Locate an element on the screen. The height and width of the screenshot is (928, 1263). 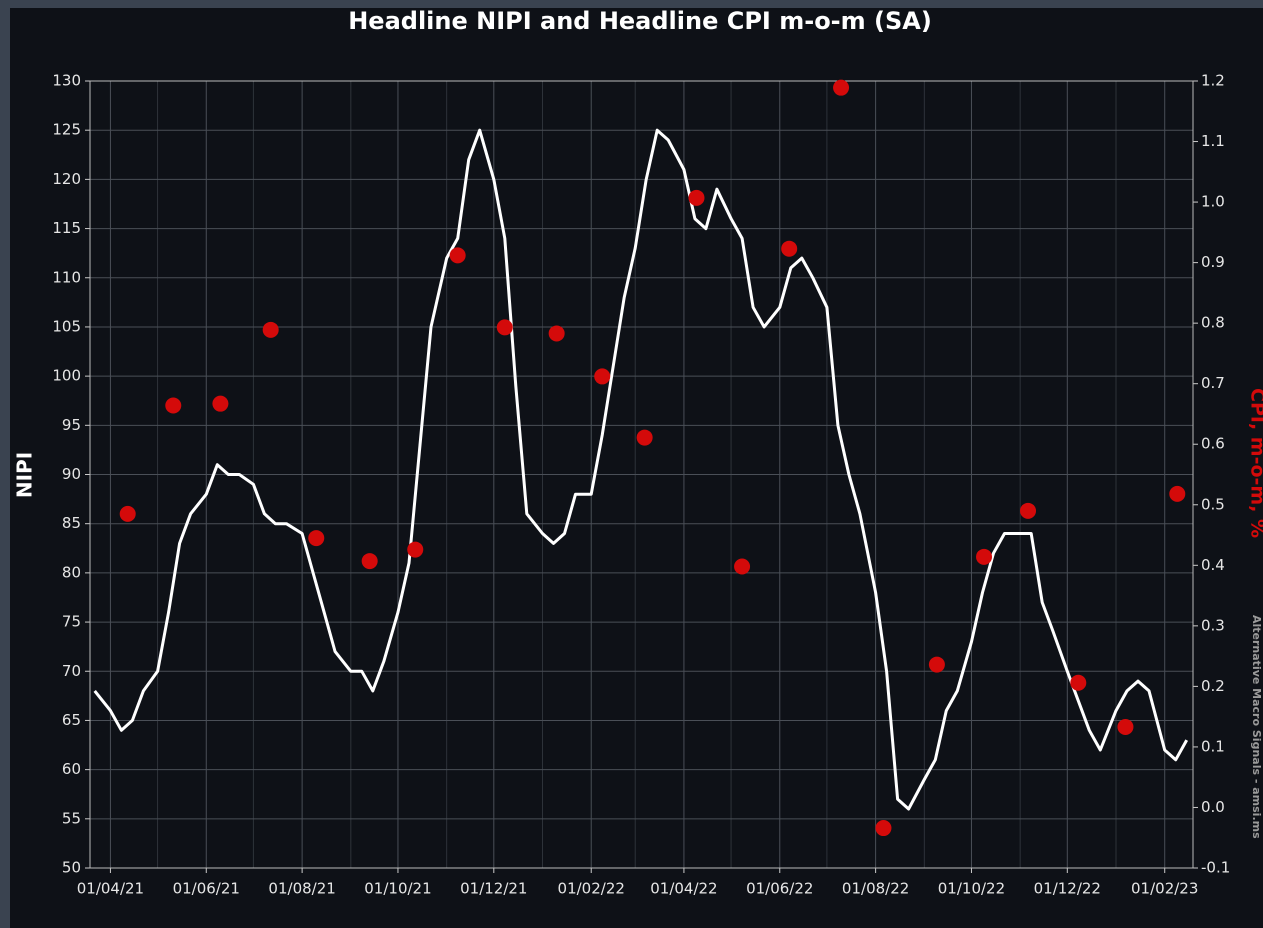
x-tick-label: 01/02/22 is located at coordinates (591, 889).